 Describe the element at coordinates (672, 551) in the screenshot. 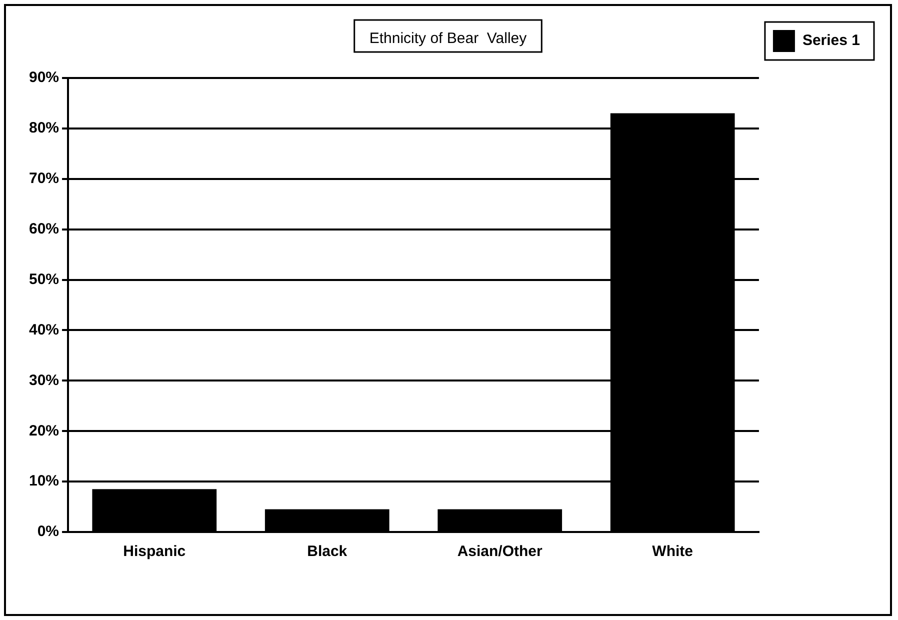

I see `x-tick-label: White` at that location.